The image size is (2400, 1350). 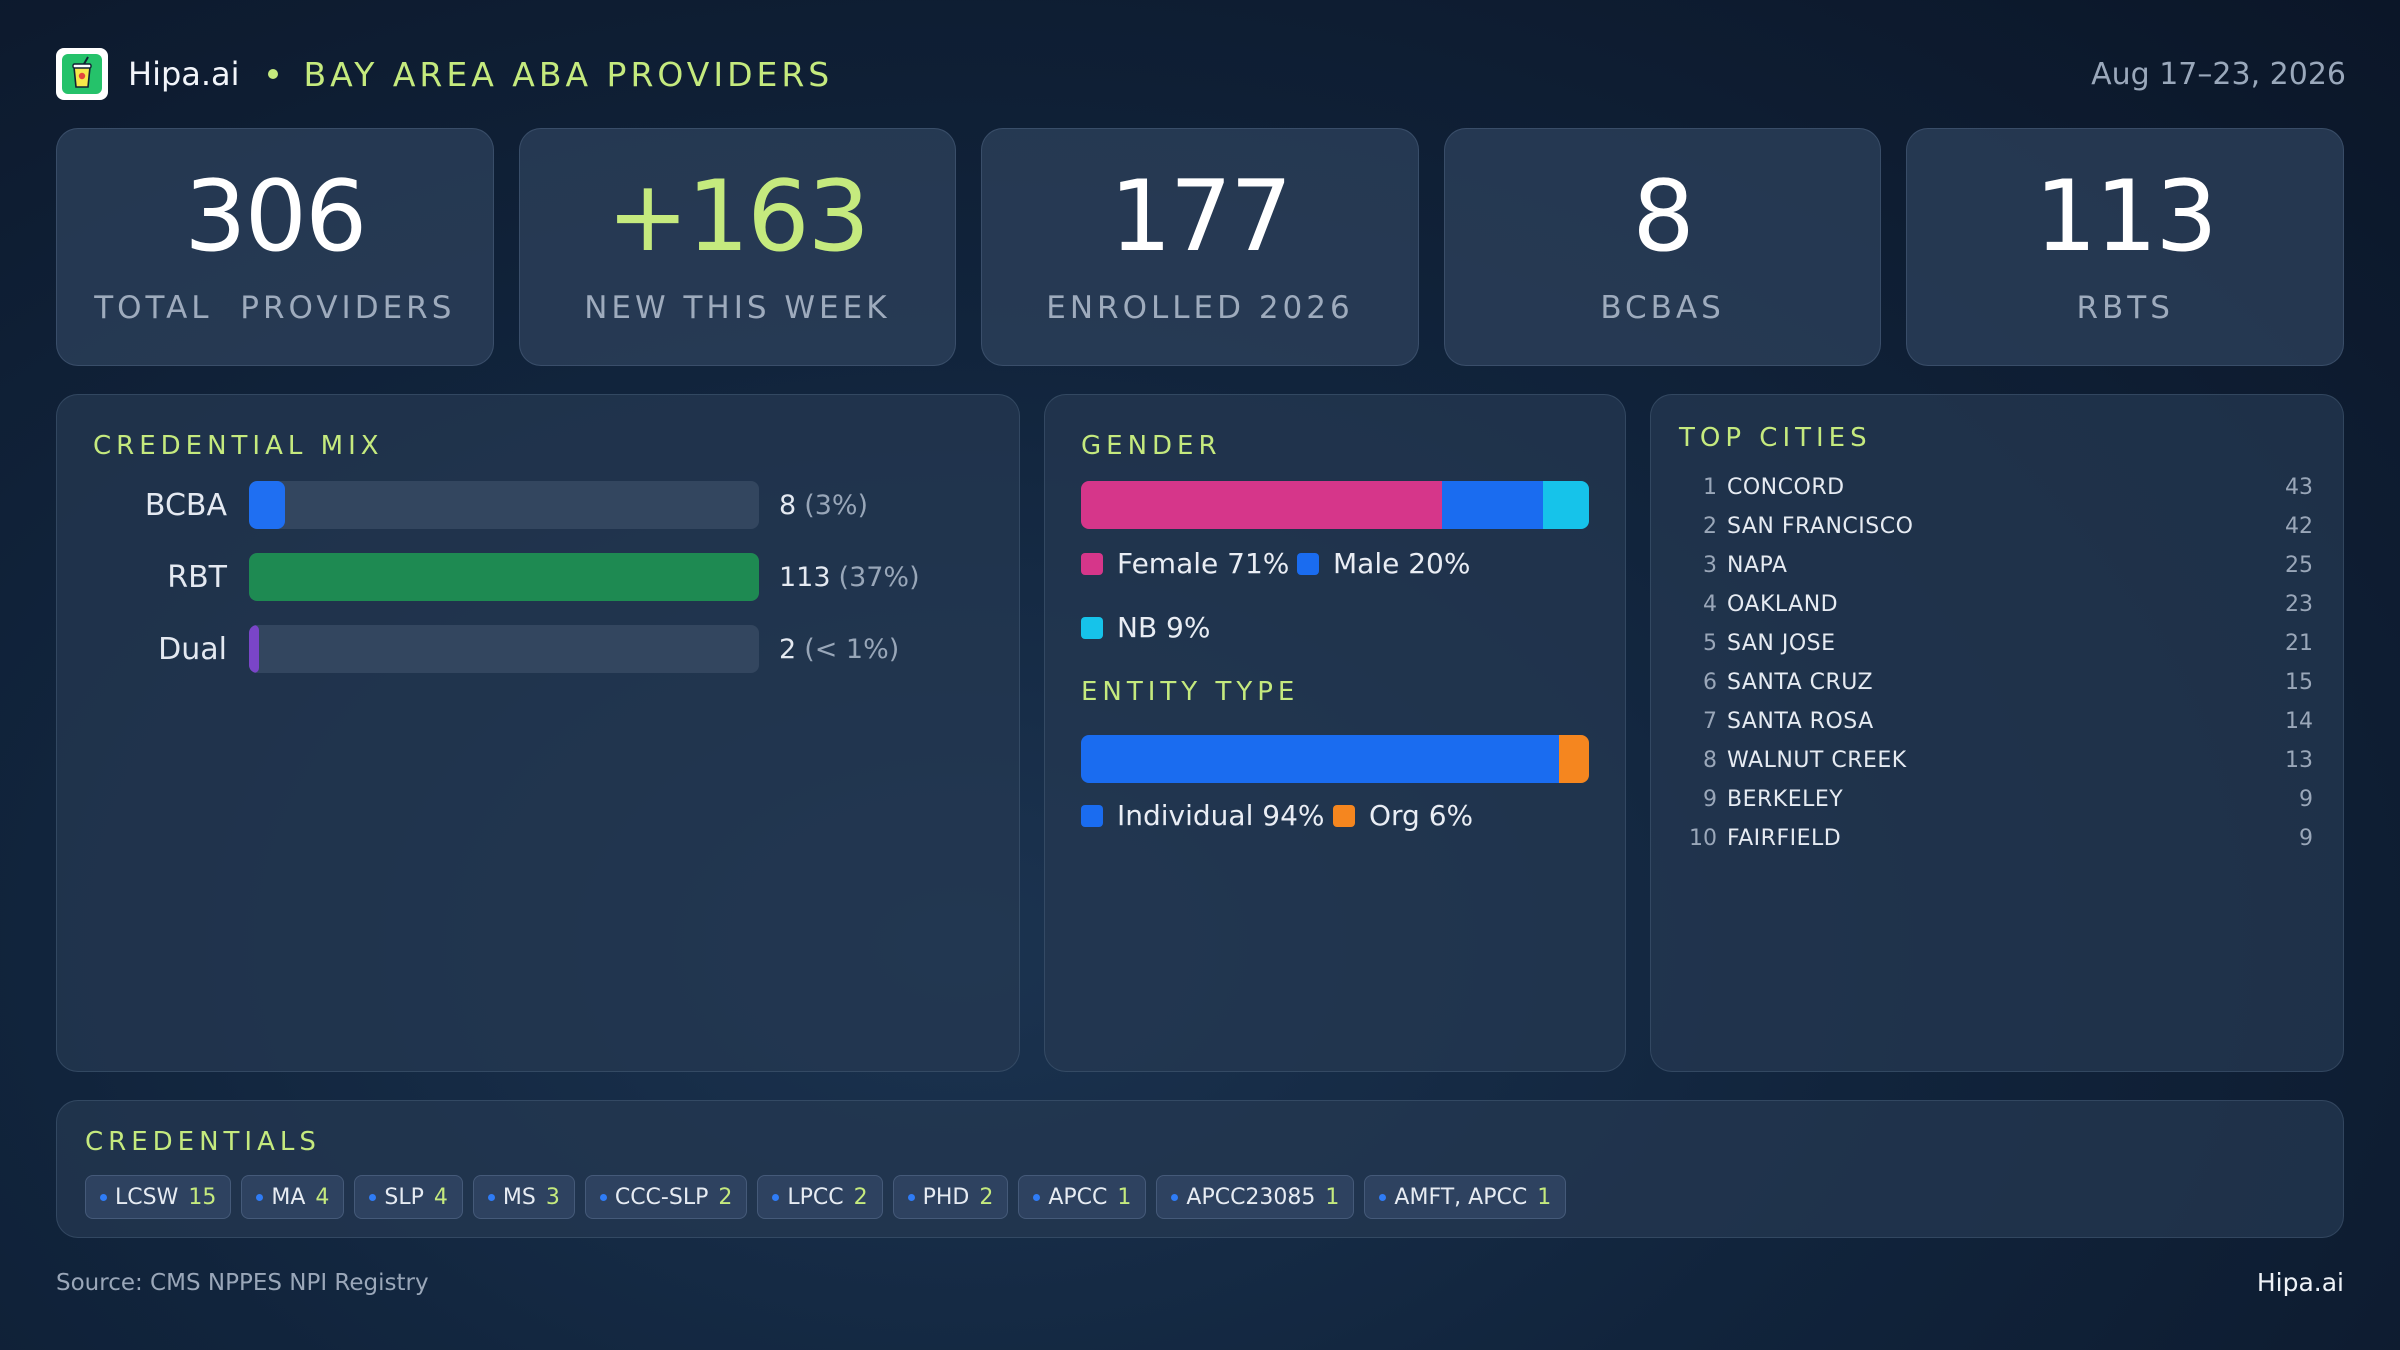 What do you see at coordinates (1078, 1197) in the screenshot?
I see `chip-name: APCC` at bounding box center [1078, 1197].